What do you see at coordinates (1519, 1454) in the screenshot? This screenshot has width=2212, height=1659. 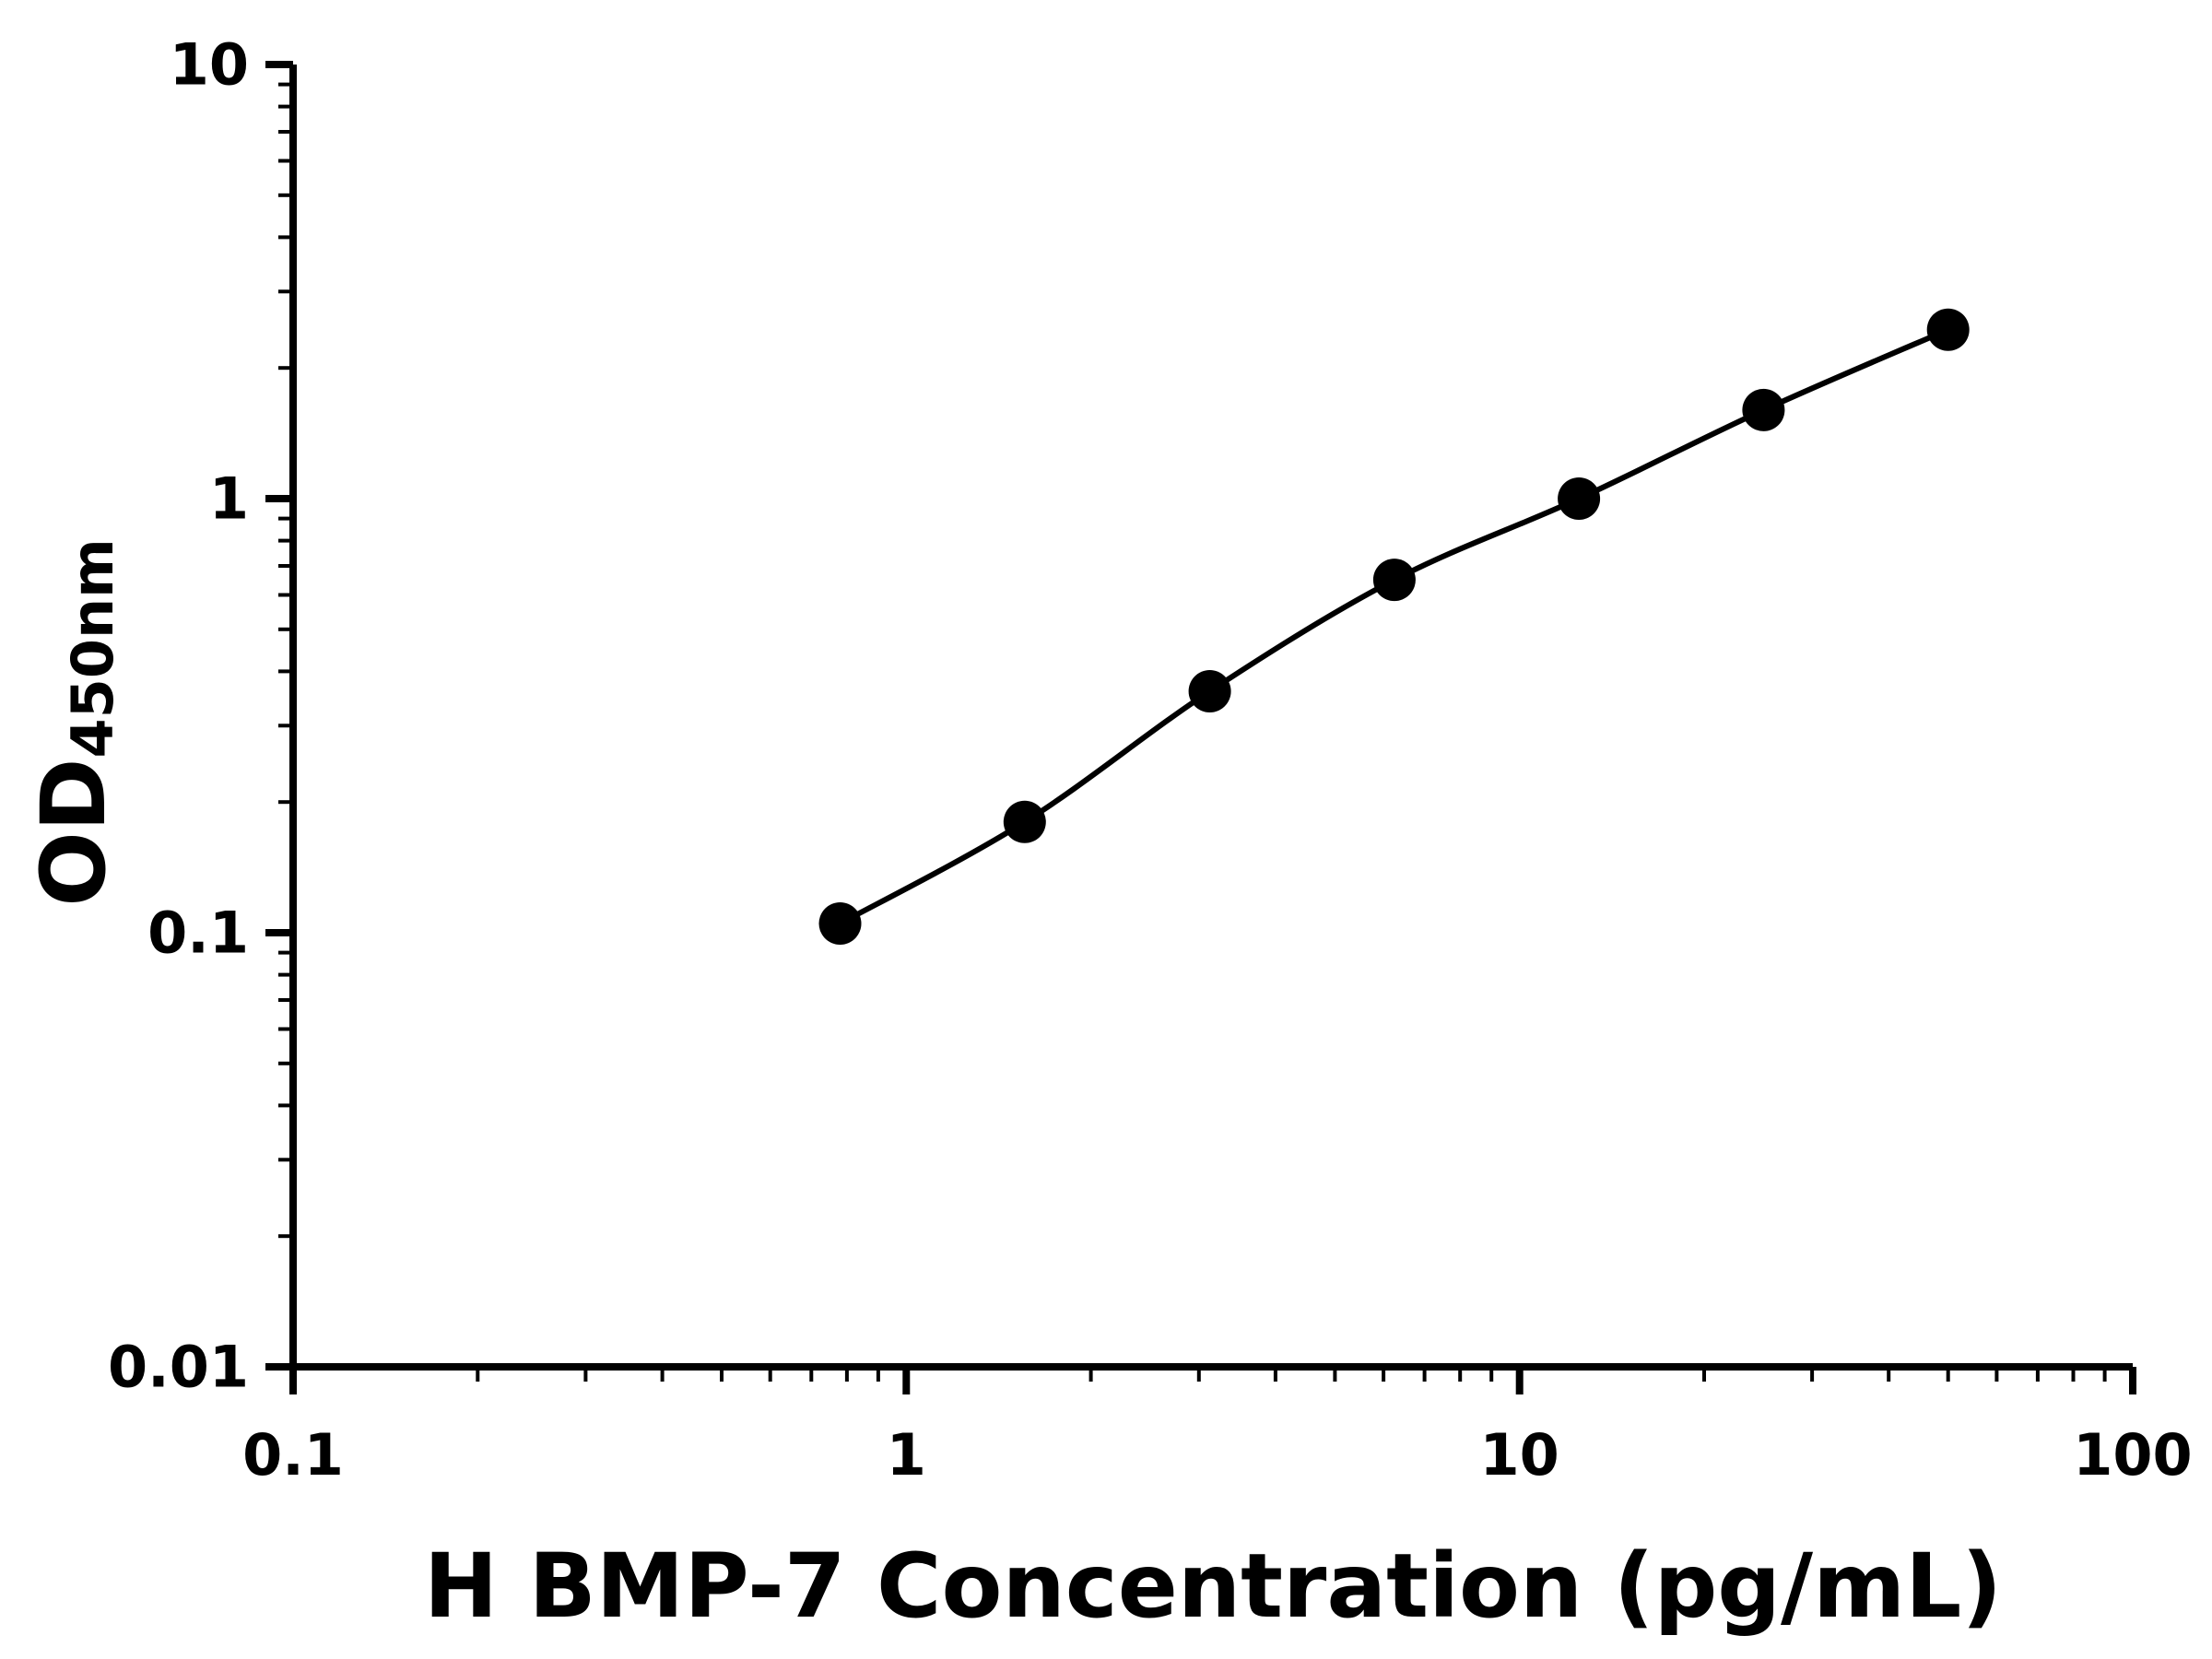 I see `x-tick-label: 10` at bounding box center [1519, 1454].